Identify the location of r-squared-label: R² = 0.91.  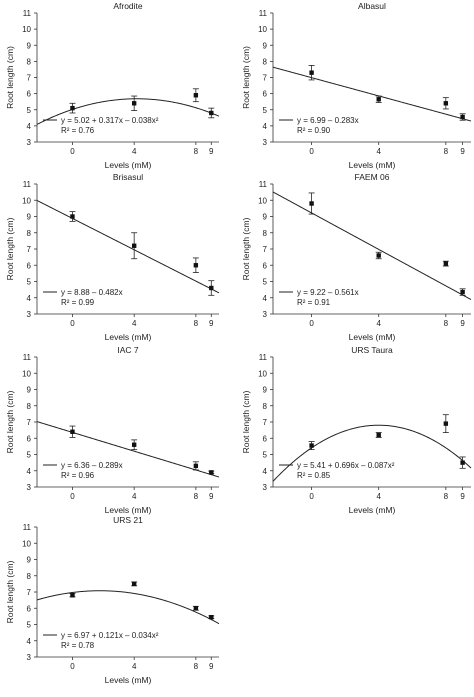
(314, 302).